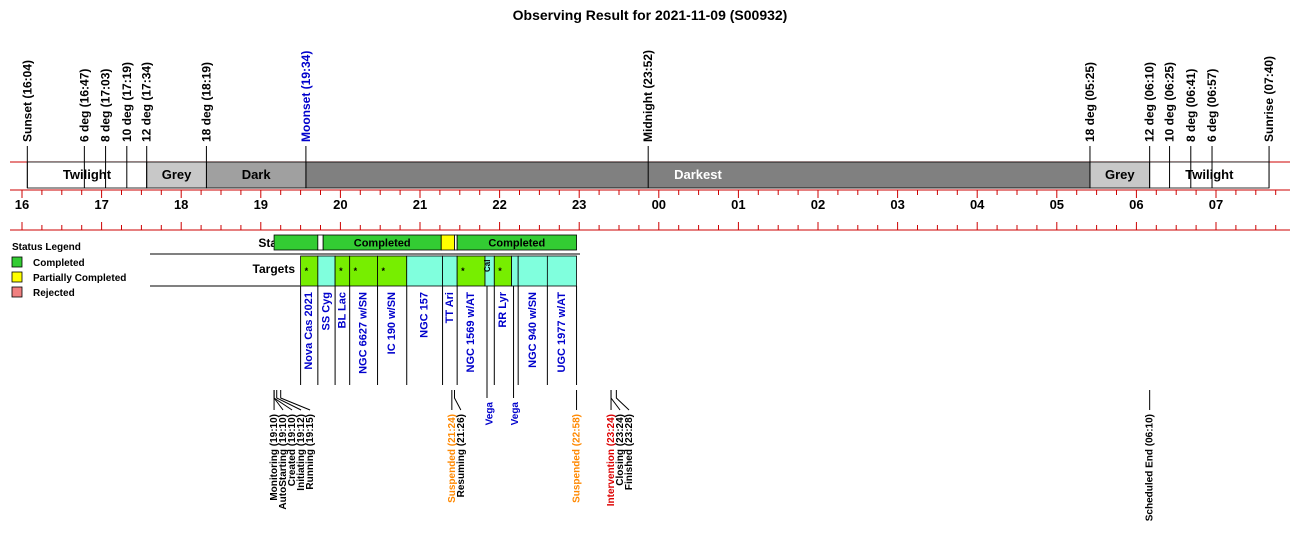 The height and width of the screenshot is (560, 1300). I want to click on target-name: NGC 6627 w/SN, so click(364, 333).